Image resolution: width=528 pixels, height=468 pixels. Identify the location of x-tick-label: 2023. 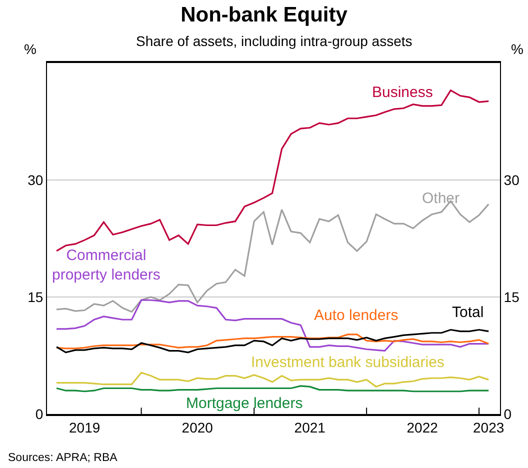
(488, 428).